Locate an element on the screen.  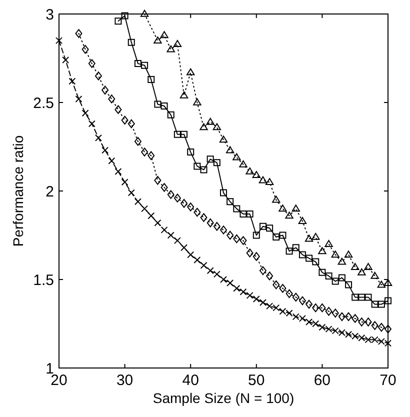
x-tick-label: 40 is located at coordinates (190, 380).